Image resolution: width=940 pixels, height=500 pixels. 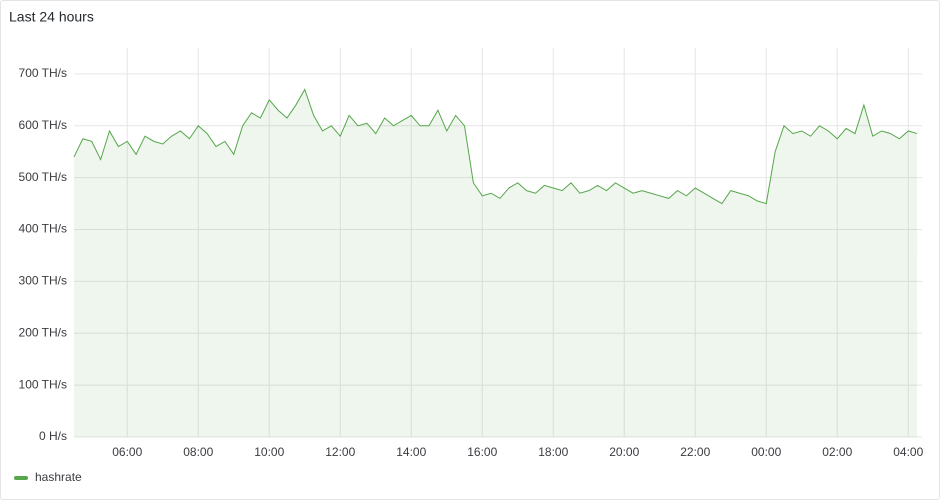 What do you see at coordinates (53, 436) in the screenshot?
I see `y-tick-label: 0 H/s` at bounding box center [53, 436].